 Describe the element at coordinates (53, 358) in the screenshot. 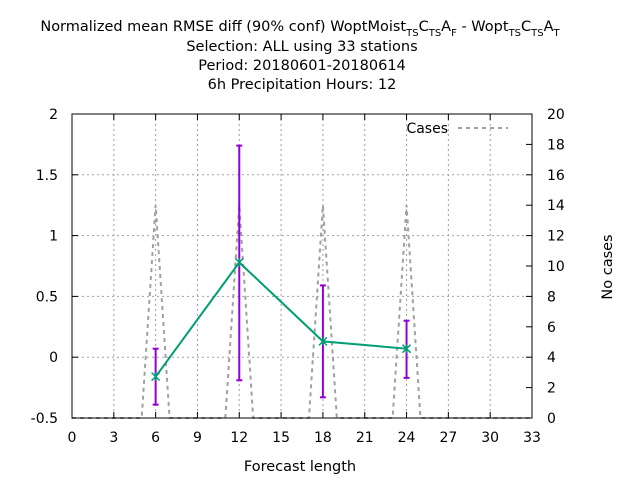

I see `y-tick-label: 0` at that location.